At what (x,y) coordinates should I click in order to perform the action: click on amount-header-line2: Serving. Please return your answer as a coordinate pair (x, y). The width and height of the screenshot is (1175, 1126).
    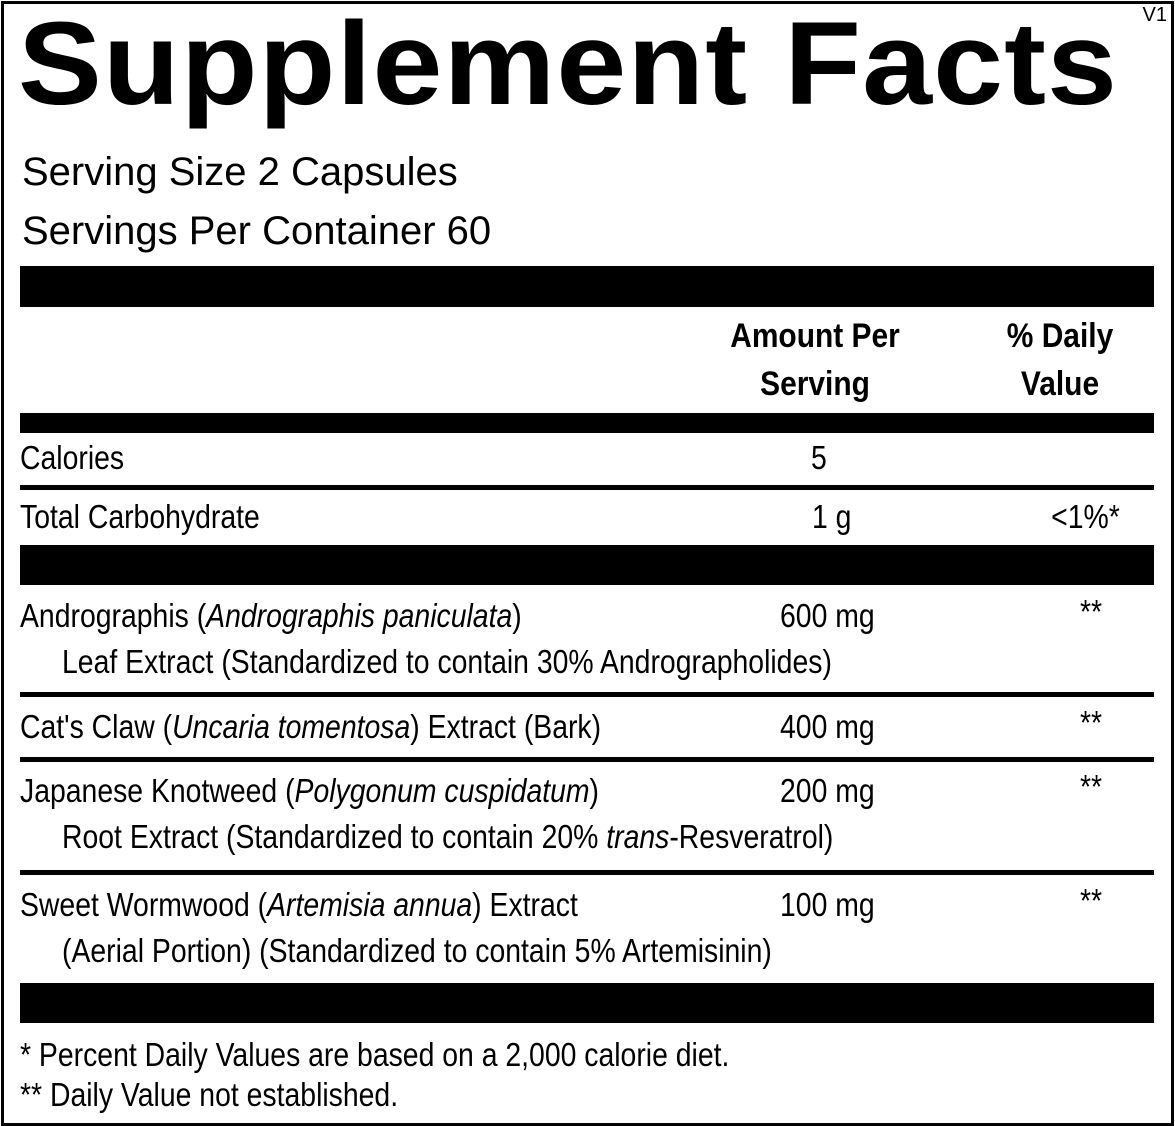
    Looking at the image, I should click on (815, 384).